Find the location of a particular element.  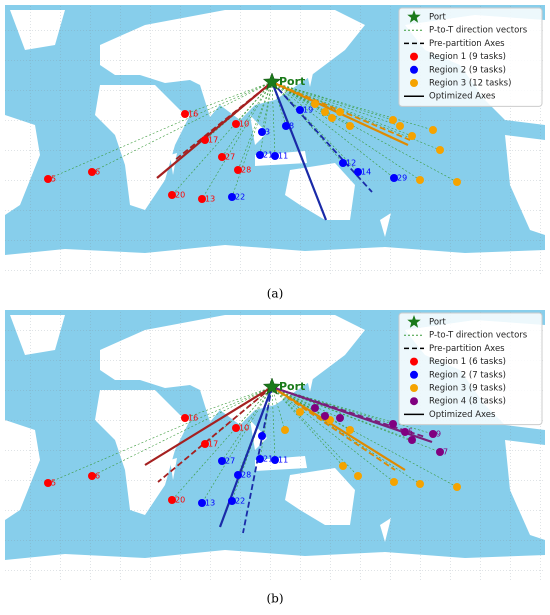

task-label: 22 is located at coordinates (240, 501).